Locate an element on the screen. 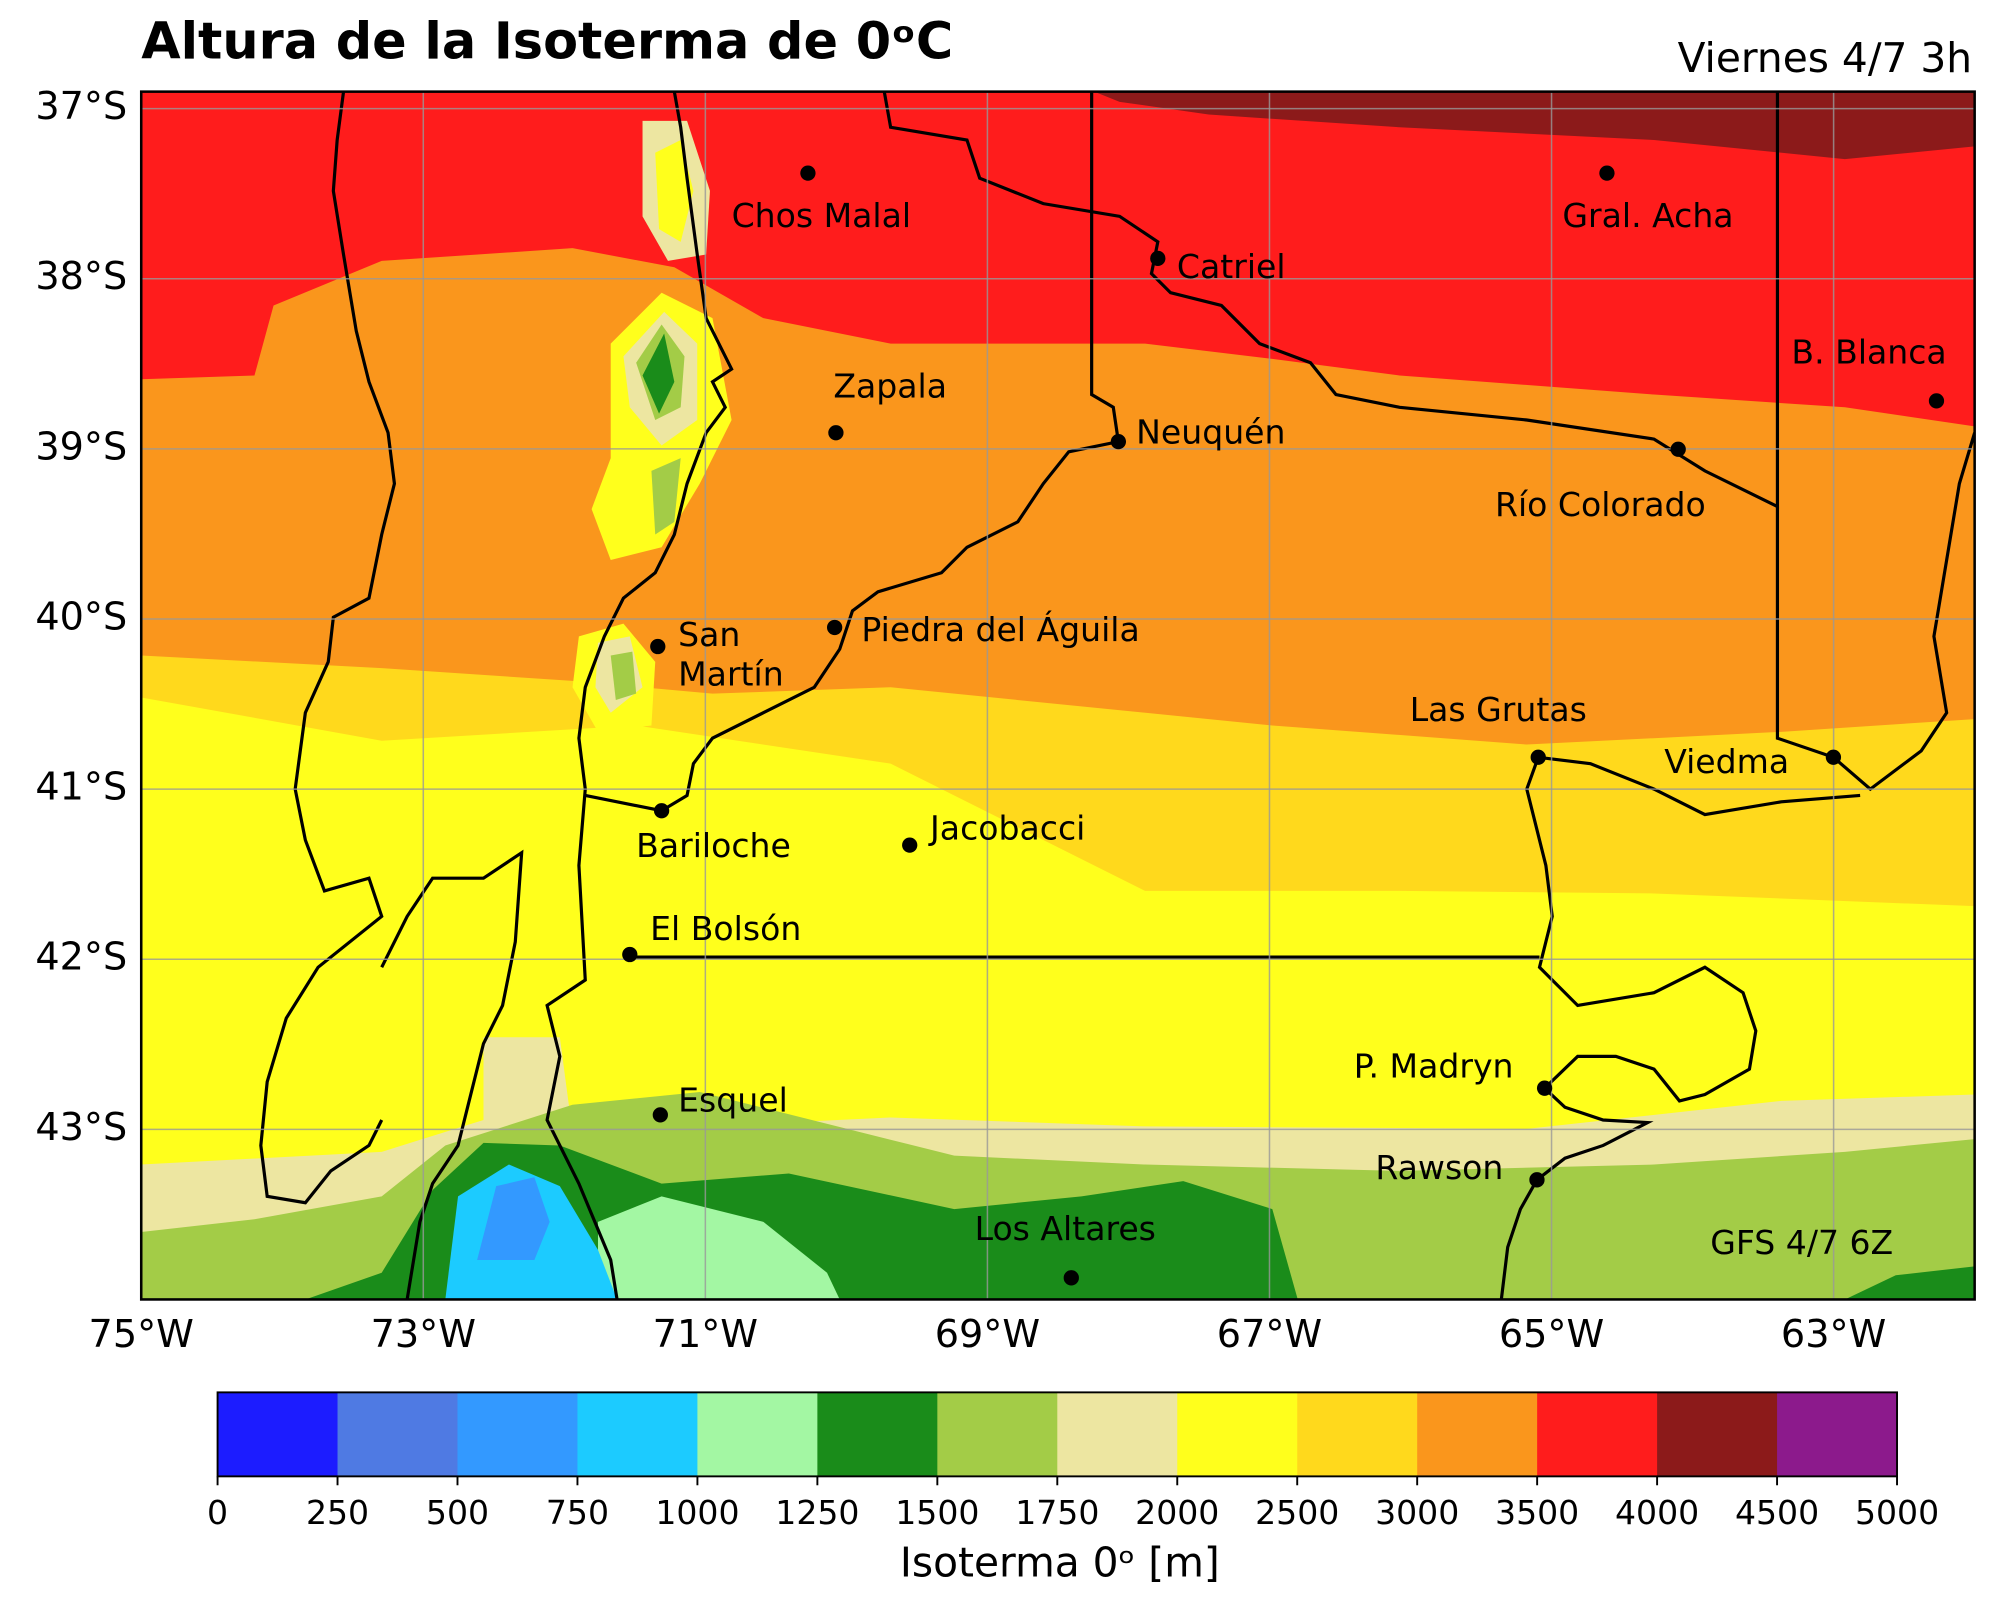  city-label: Gral. Acha is located at coordinates (1647, 215).